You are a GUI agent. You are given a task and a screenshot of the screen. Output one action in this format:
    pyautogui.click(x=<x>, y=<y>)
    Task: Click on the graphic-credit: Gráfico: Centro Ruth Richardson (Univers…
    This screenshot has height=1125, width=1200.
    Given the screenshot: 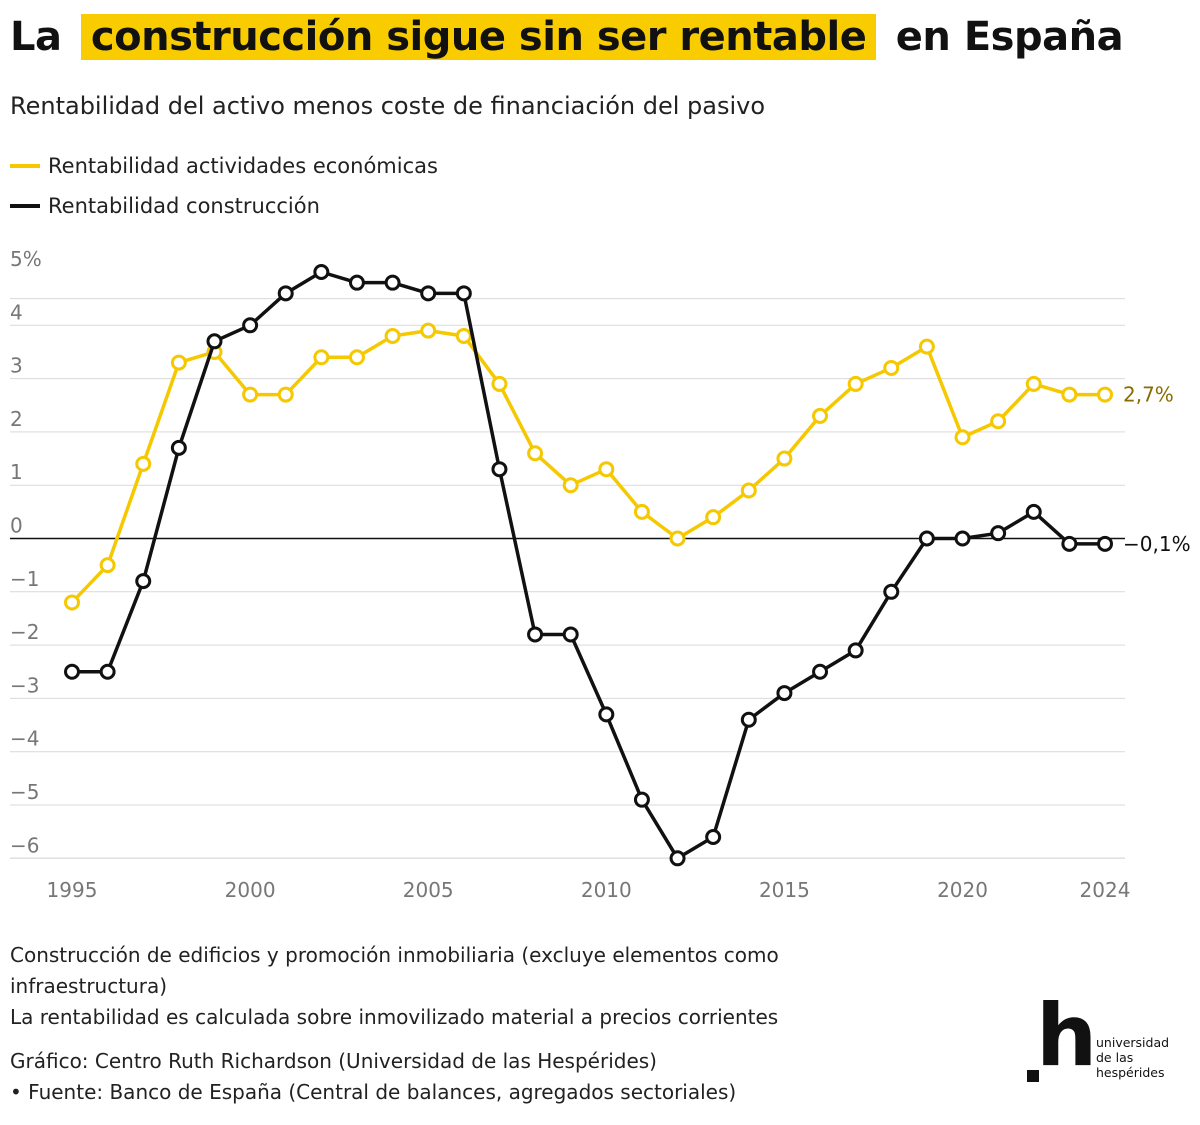 What is the action you would take?
    pyautogui.click(x=333, y=1061)
    